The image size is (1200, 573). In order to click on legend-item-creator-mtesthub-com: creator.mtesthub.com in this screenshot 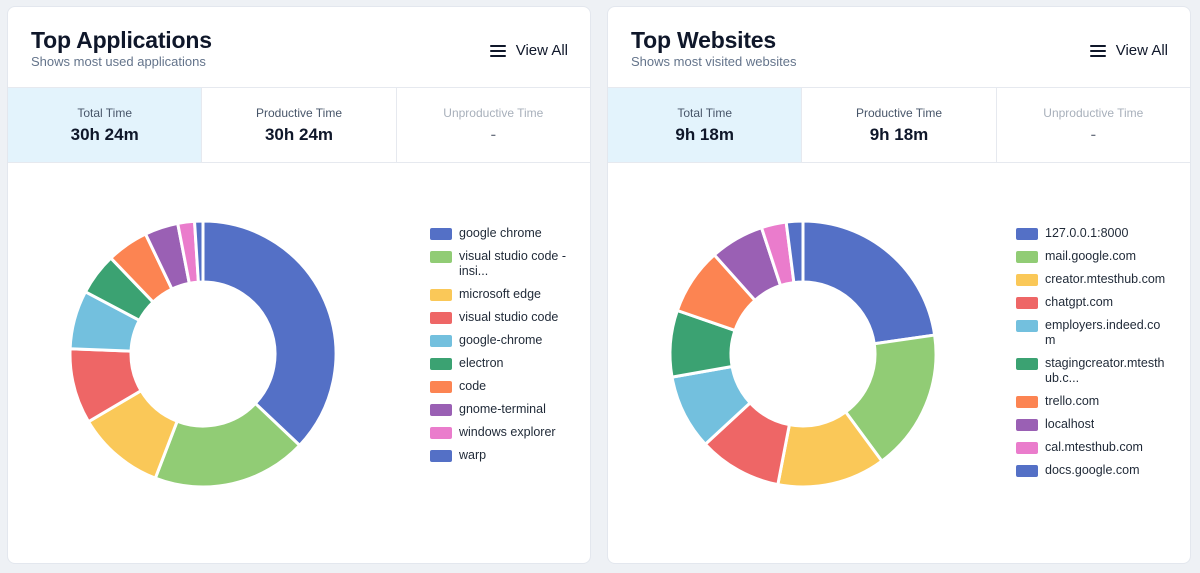, I will do `click(1091, 279)`.